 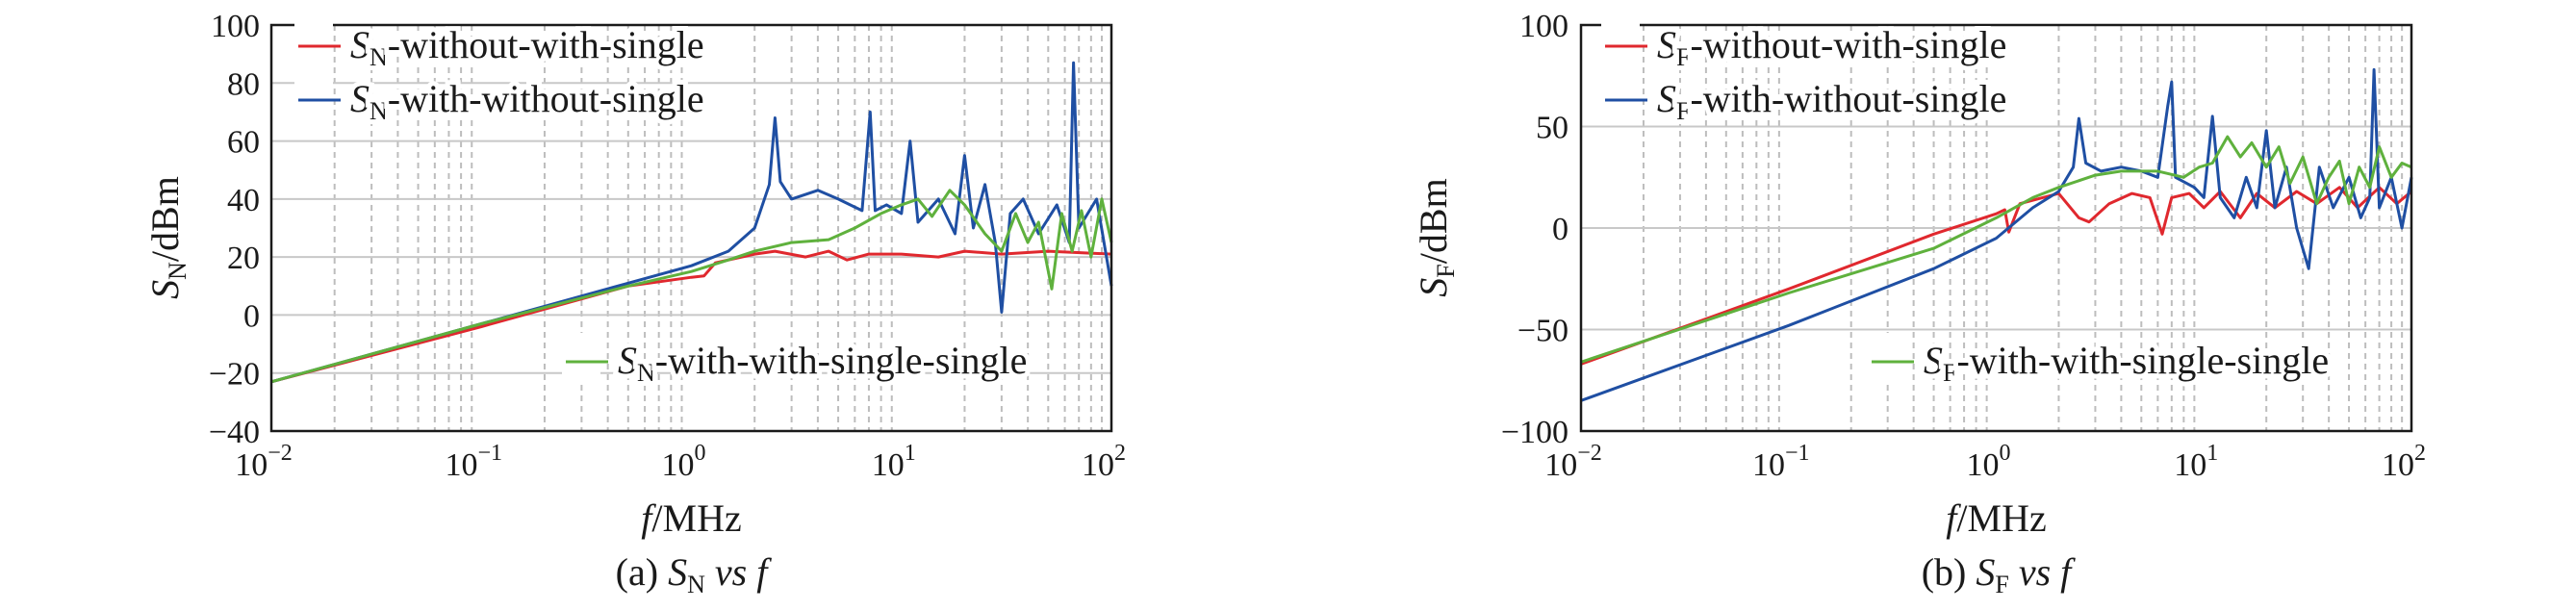 What do you see at coordinates (1831, 101) in the screenshot?
I see `legend-label: SF-with-without-single` at bounding box center [1831, 101].